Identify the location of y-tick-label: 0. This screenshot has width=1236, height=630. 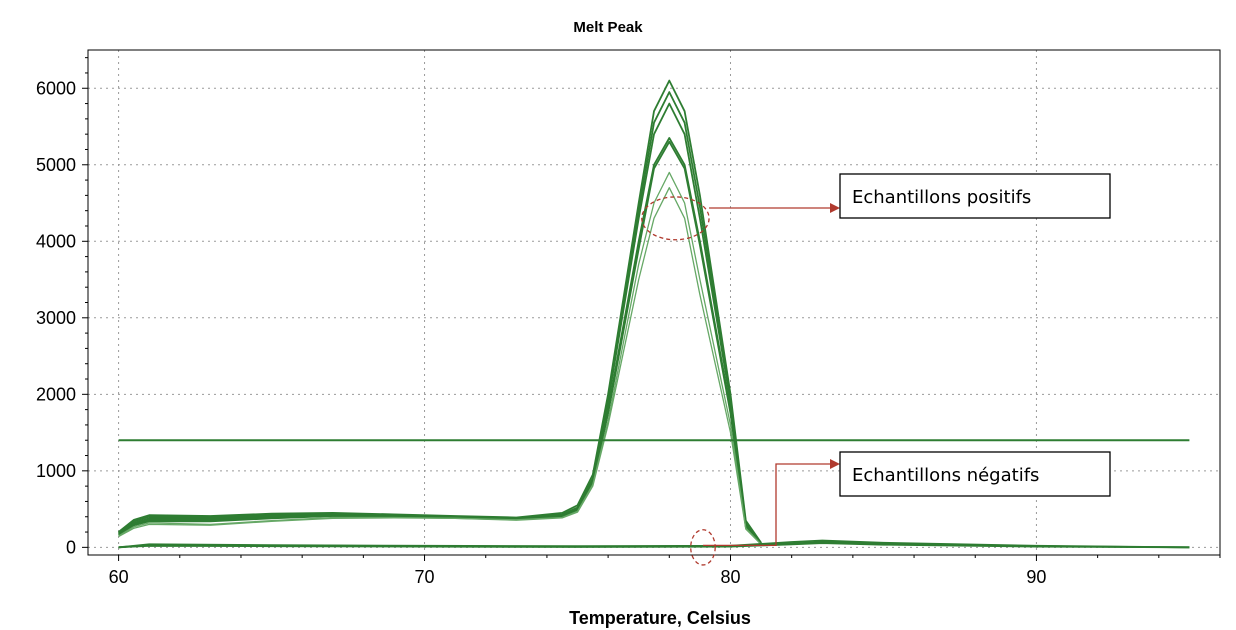
(71, 547).